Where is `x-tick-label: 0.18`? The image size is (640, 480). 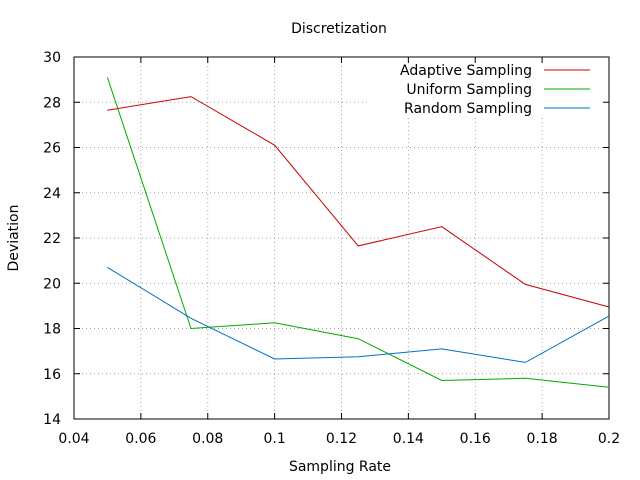 x-tick-label: 0.18 is located at coordinates (542, 439).